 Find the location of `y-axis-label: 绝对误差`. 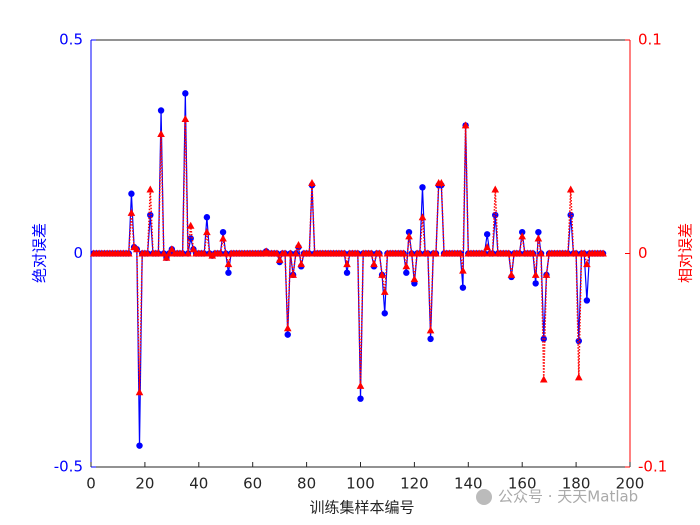

y-axis-label: 绝对误差 is located at coordinates (40, 253).